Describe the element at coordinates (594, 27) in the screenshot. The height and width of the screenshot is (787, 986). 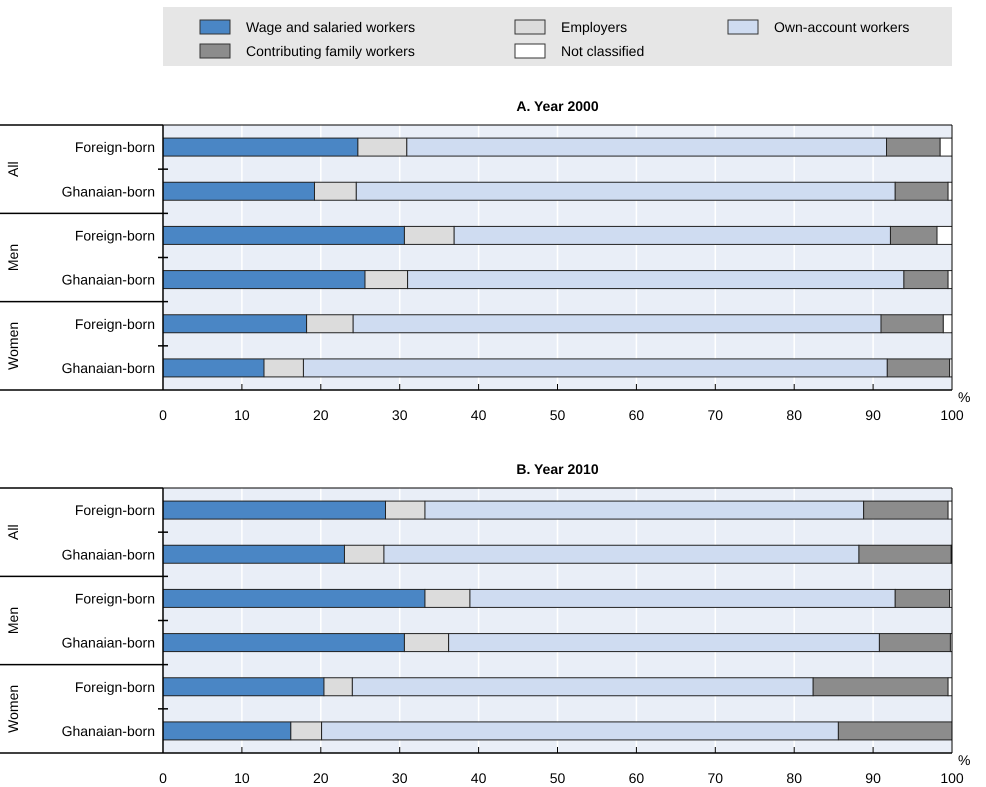
I see `legend-label: Employers` at that location.